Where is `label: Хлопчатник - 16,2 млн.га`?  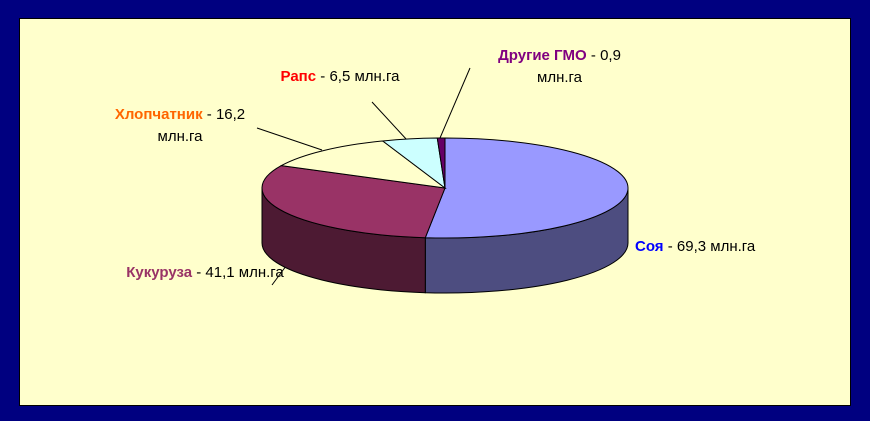
label: Хлопчатник - 16,2 млн.га is located at coordinates (180, 126).